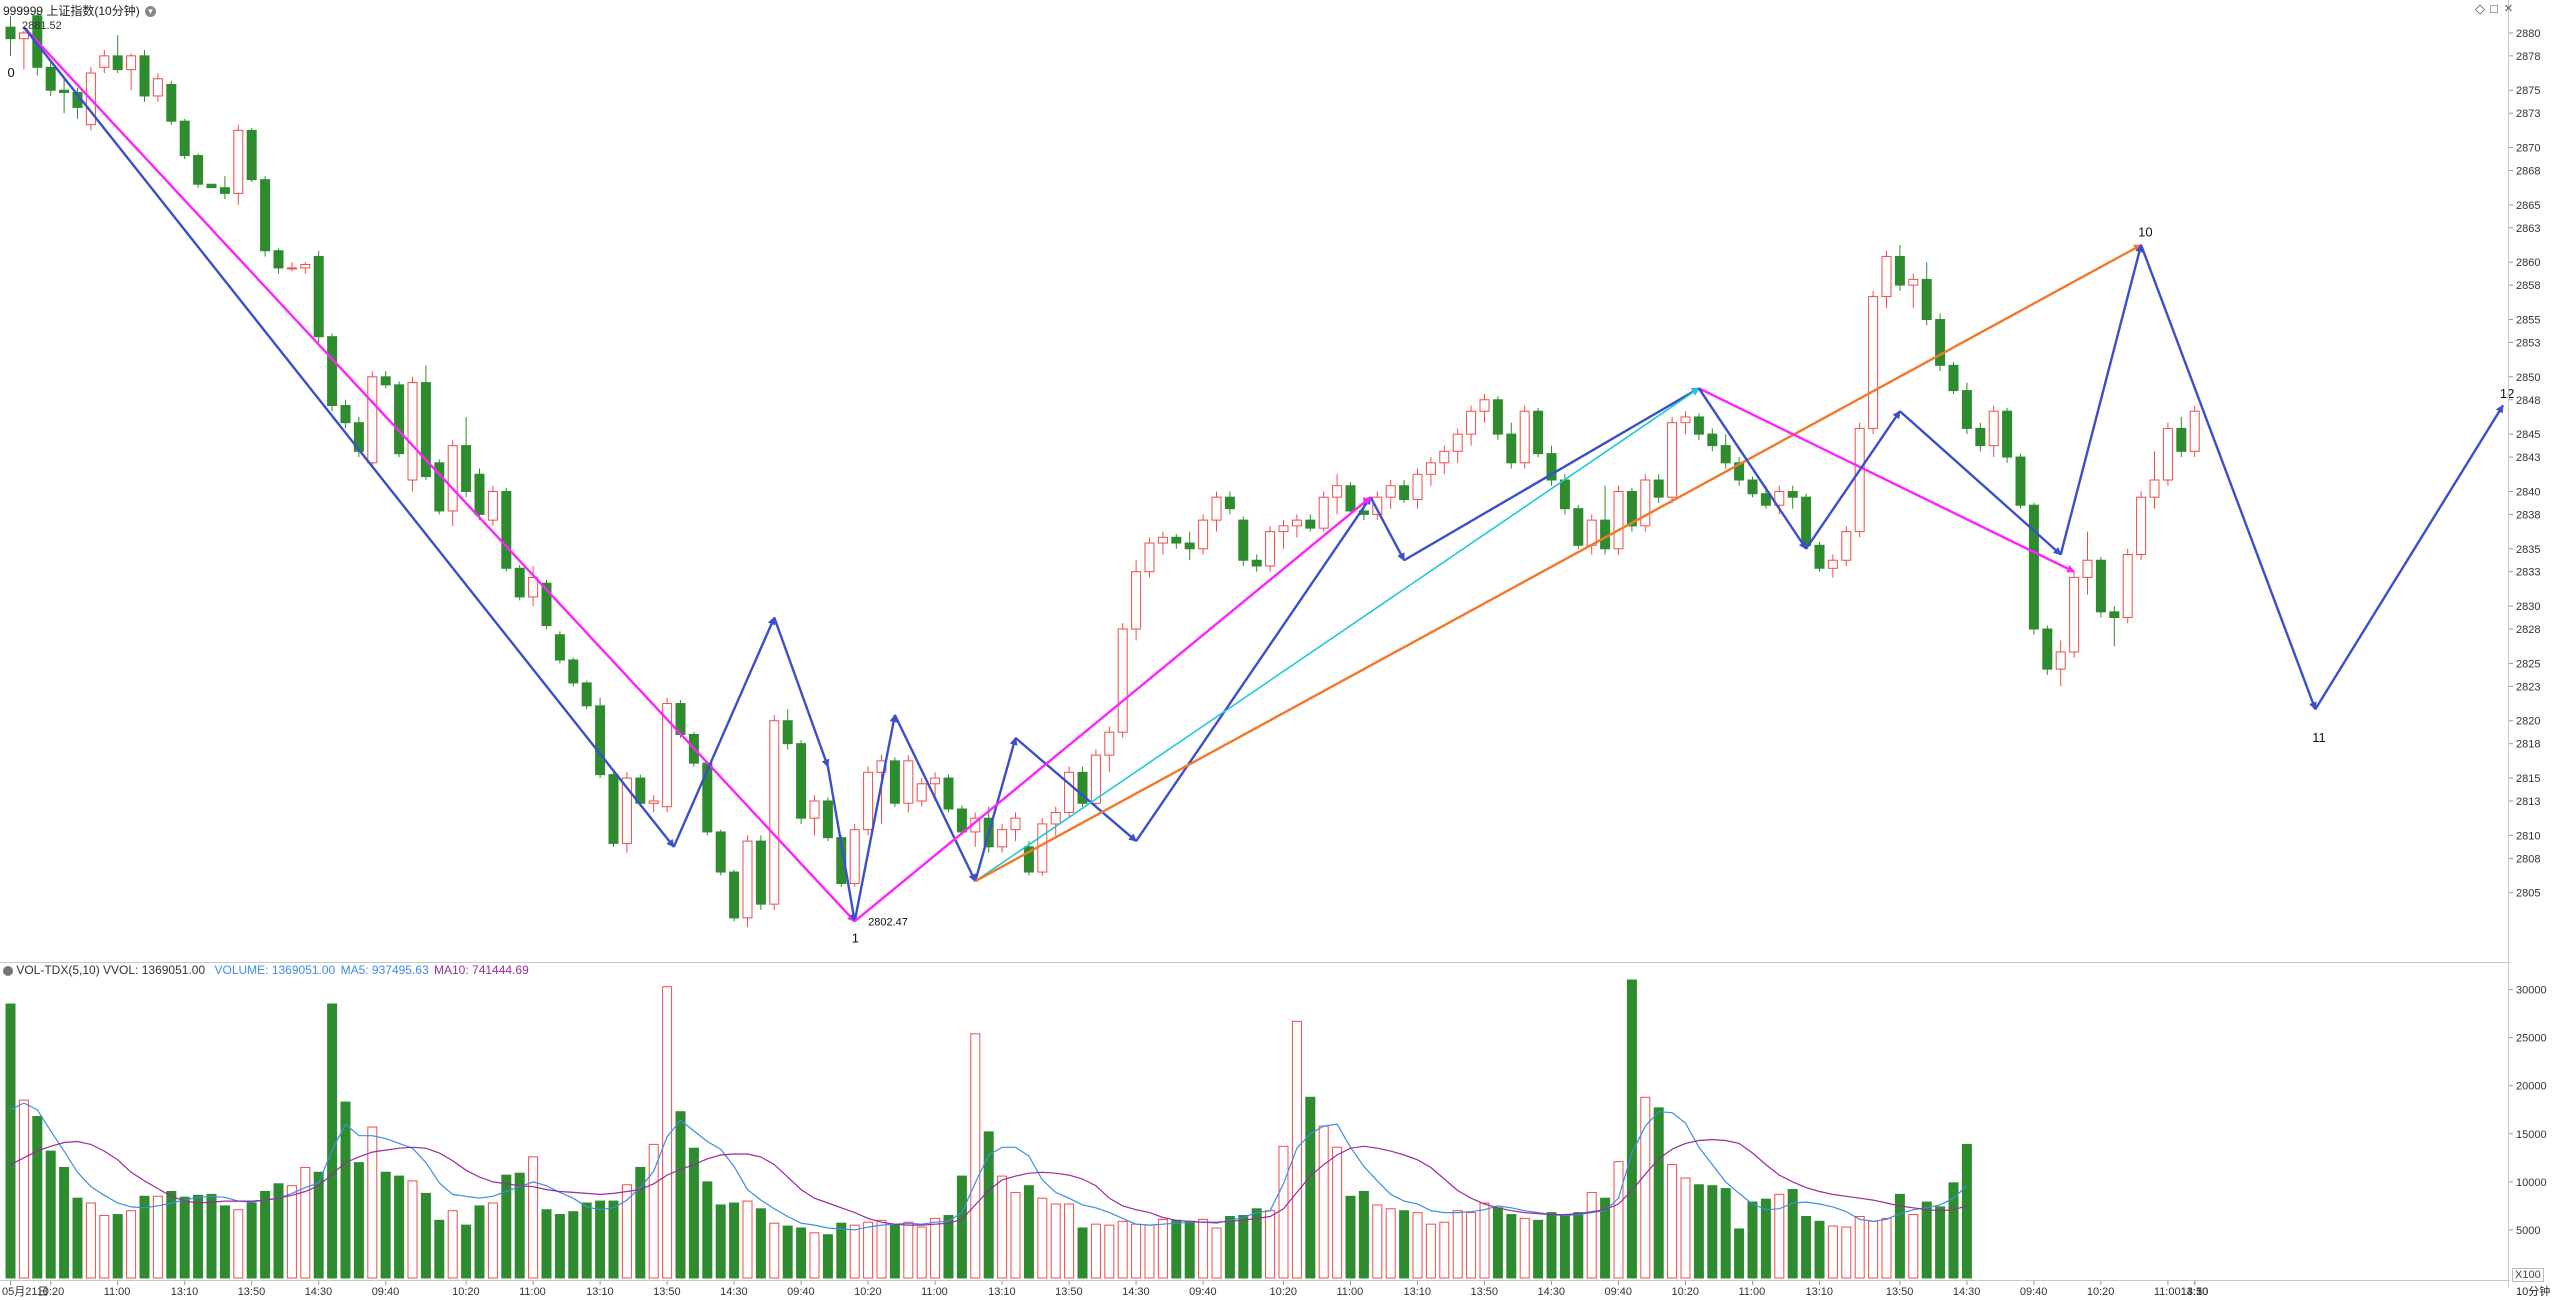 The height and width of the screenshot is (1300, 2560). I want to click on price-tick-label: 2820, so click(2528, 722).